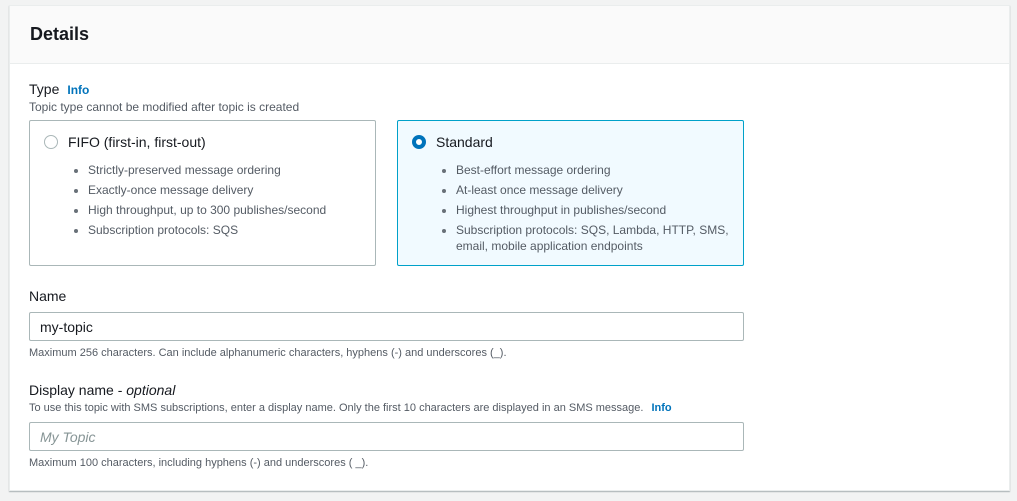 This screenshot has height=501, width=1017. I want to click on feature-item: Highest throughput in publishes/second, so click(592, 210).